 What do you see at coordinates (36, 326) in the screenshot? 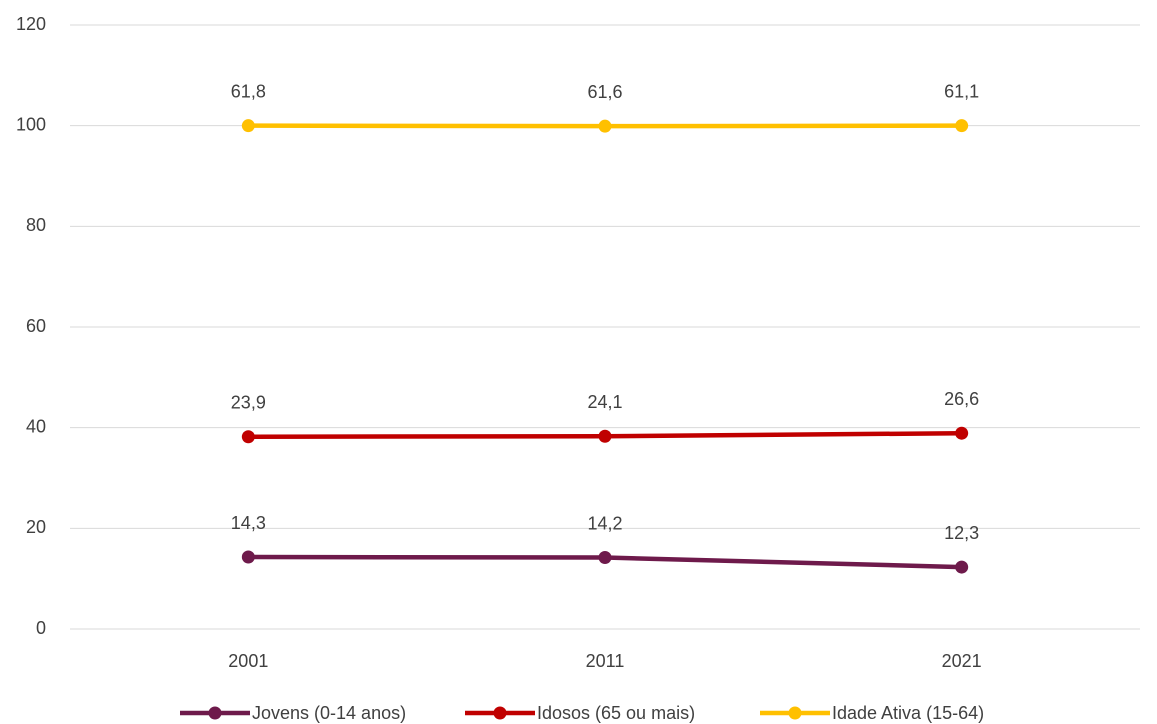
I see `y-tick-label: 60` at bounding box center [36, 326].